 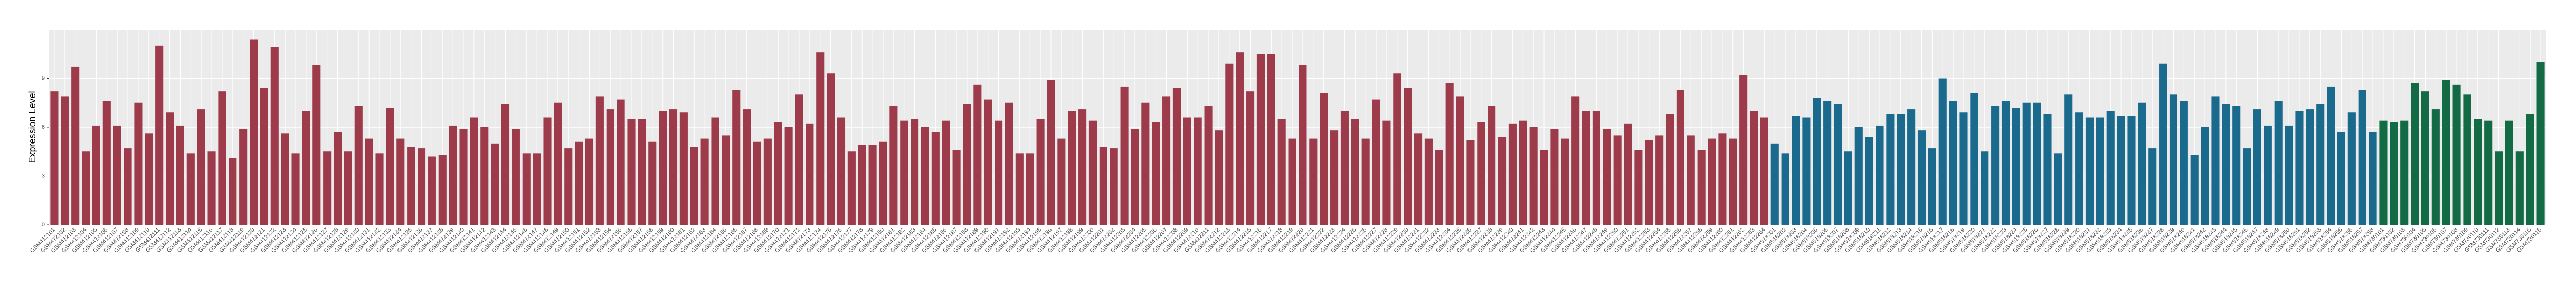 What do you see at coordinates (32, 127) in the screenshot?
I see `y-axis-label: Expression Level` at bounding box center [32, 127].